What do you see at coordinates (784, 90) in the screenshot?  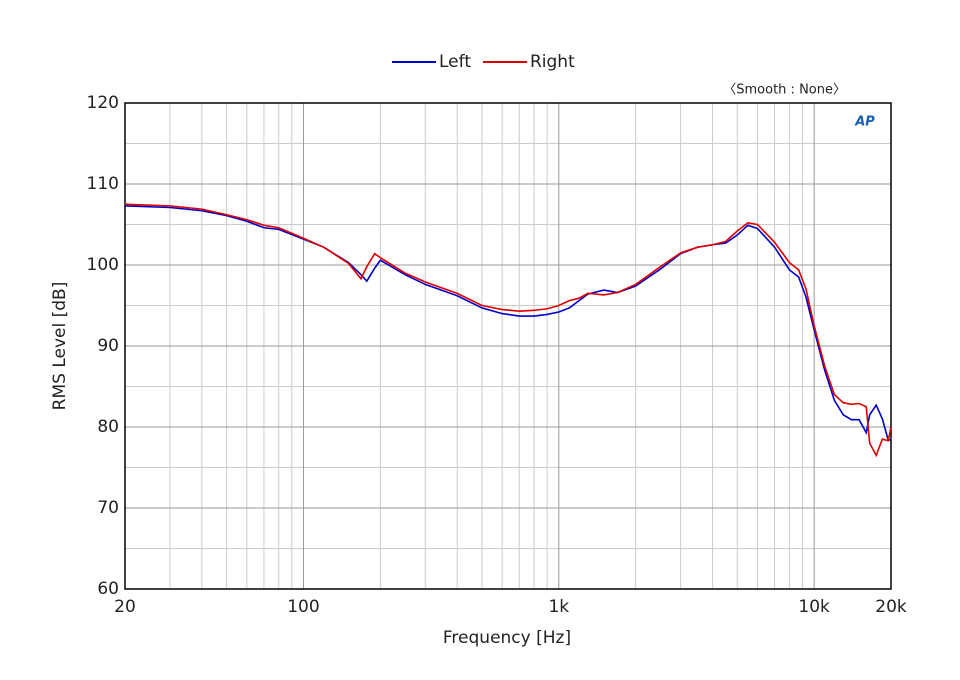 I see `annotation: 〈Smooth : None〉` at bounding box center [784, 90].